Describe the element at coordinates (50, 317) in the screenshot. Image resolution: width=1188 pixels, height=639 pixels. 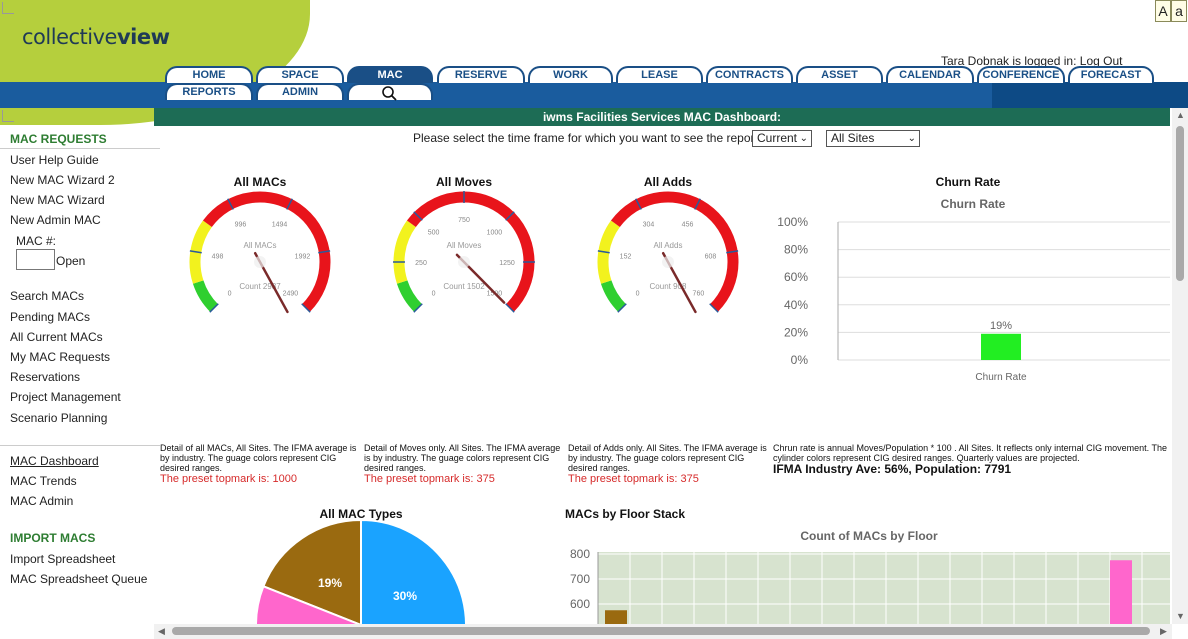
I see `sidebar-item: Pending MACs` at that location.